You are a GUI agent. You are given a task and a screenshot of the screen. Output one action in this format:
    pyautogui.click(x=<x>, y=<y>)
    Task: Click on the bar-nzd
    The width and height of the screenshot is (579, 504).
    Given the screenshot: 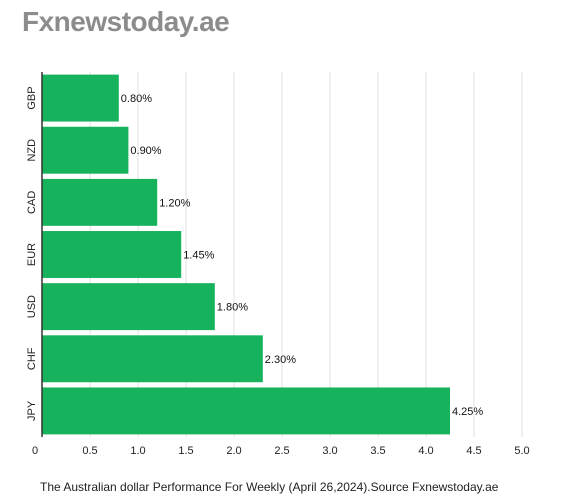 What is the action you would take?
    pyautogui.click(x=85, y=150)
    